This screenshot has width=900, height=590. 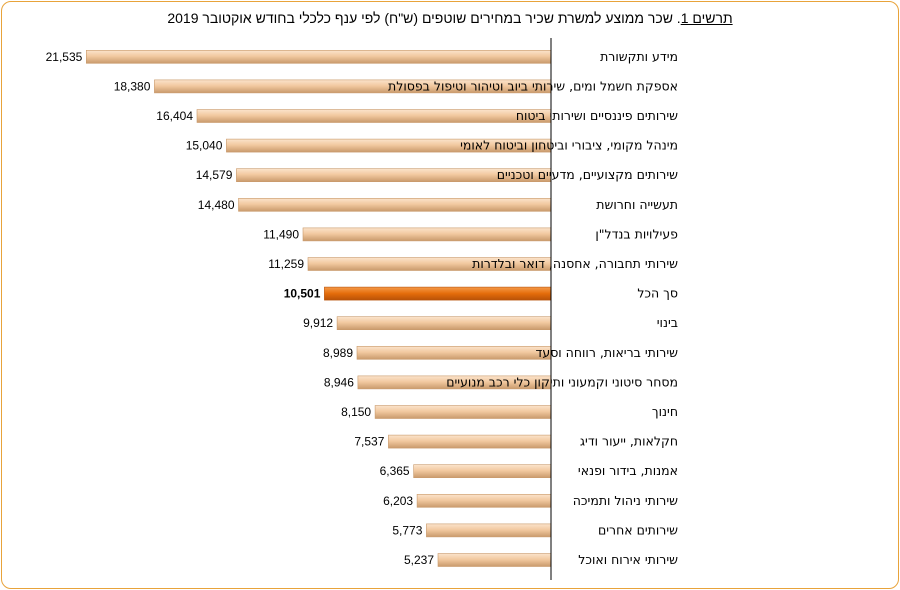 I want to click on chart-title-prefix: תרשים 1, so click(x=706, y=18).